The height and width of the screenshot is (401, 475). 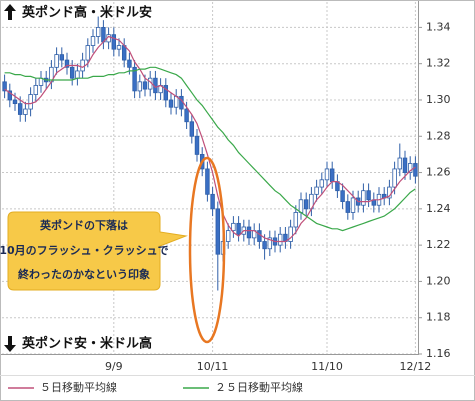 What do you see at coordinates (10, 12) in the screenshot?
I see `up-arrow` at bounding box center [10, 12].